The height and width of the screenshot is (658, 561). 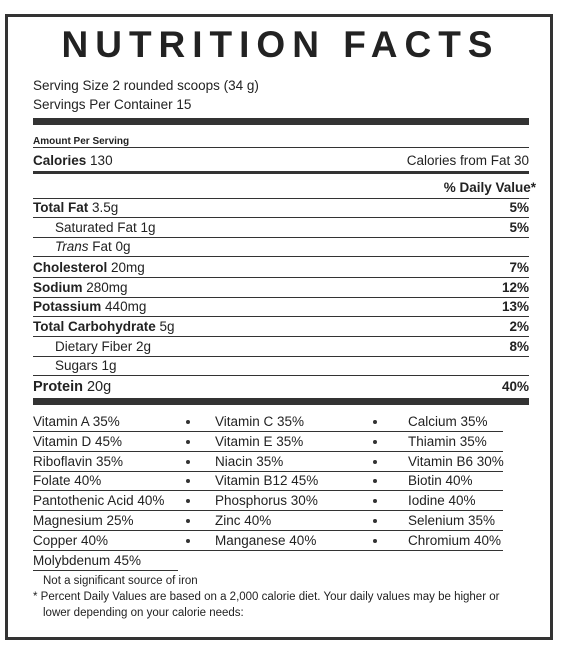 What do you see at coordinates (259, 441) in the screenshot?
I see `vitamin: Vitamin E 35%` at bounding box center [259, 441].